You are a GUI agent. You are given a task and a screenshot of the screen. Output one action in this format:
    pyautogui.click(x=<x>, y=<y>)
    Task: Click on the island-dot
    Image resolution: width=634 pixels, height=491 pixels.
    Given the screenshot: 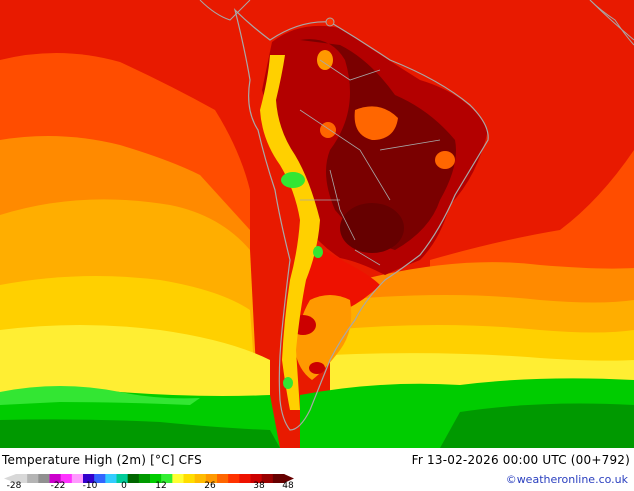 What is the action you would take?
    pyautogui.click(x=330, y=22)
    